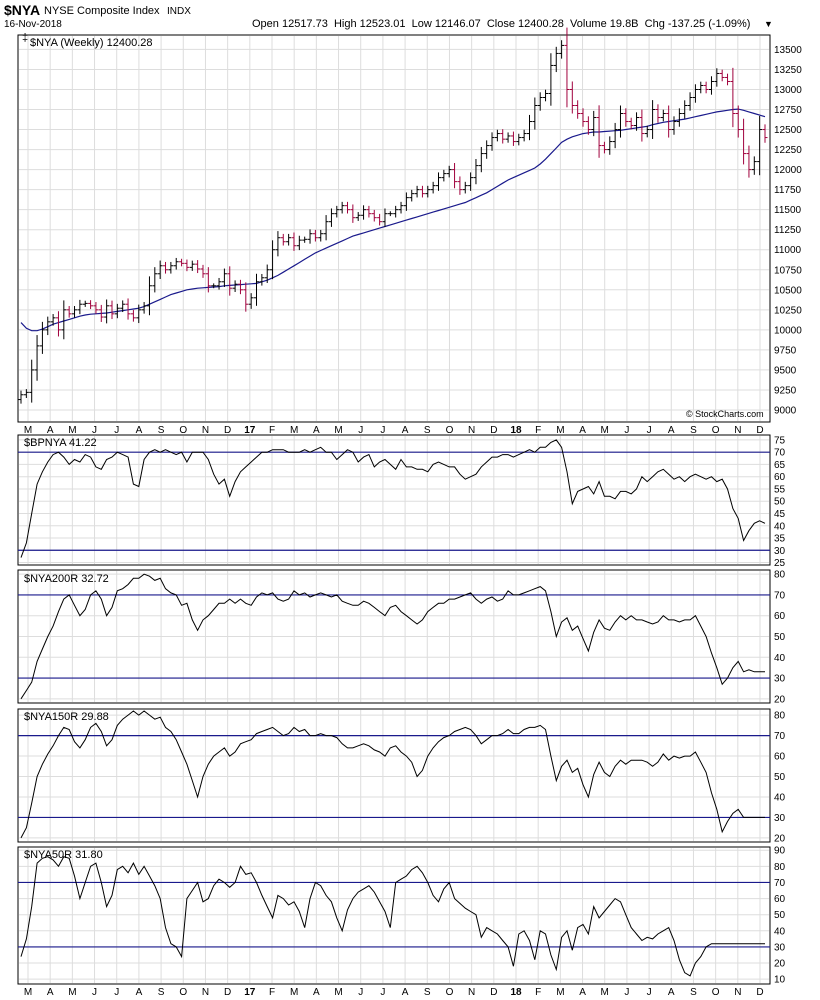 The image size is (820, 1000). Describe the element at coordinates (780, 980) in the screenshot. I see `y-tick-label: 10` at that location.